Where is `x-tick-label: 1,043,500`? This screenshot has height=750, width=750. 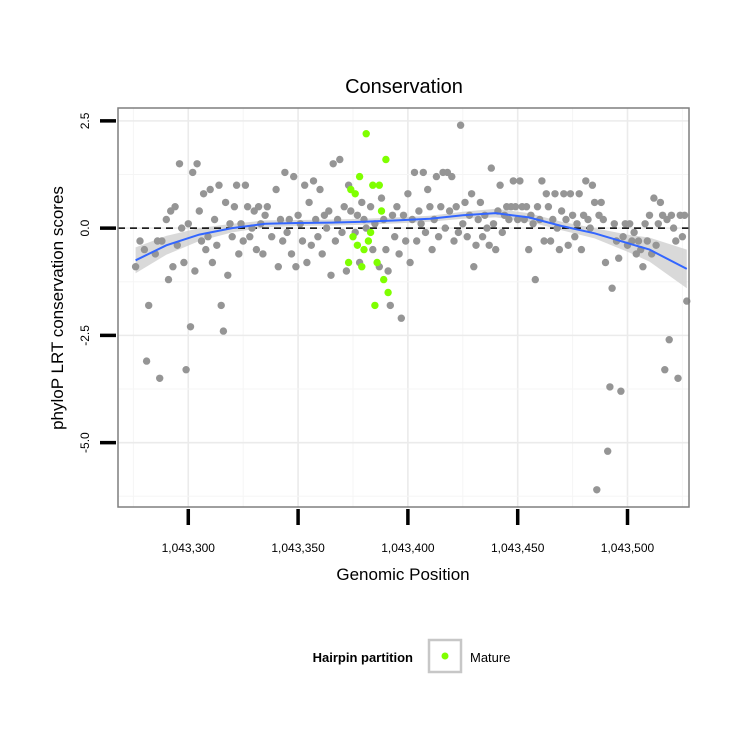 x-tick-label: 1,043,500 is located at coordinates (628, 548).